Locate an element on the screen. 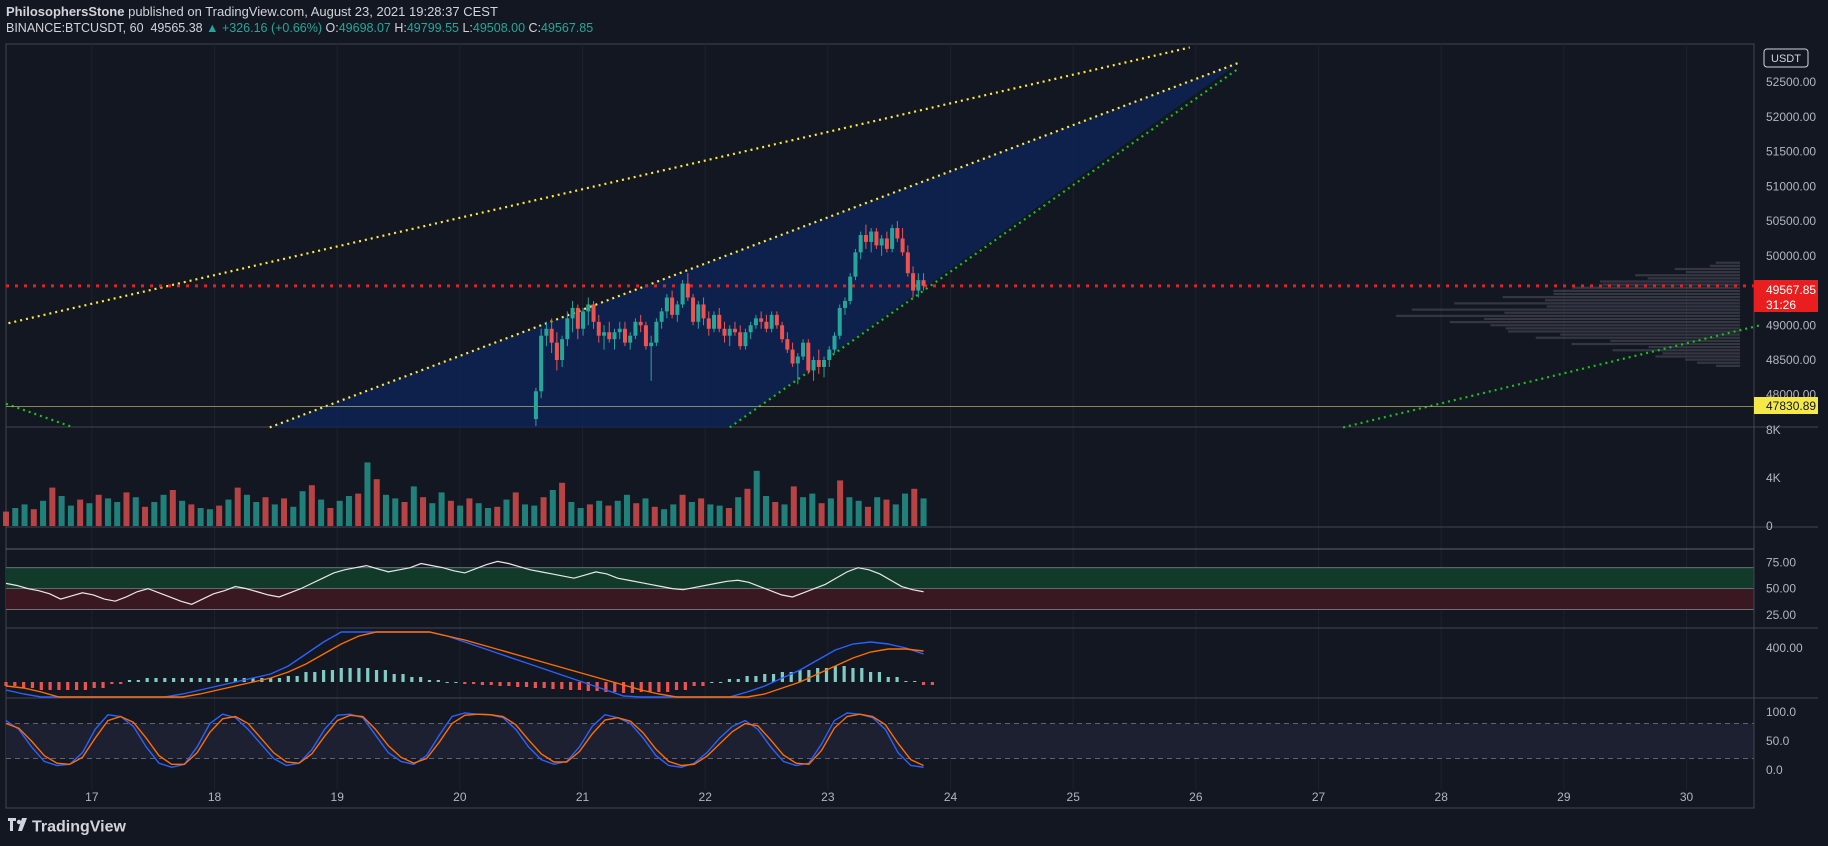 The image size is (1828, 846). signal-line is located at coordinates (464, 664).